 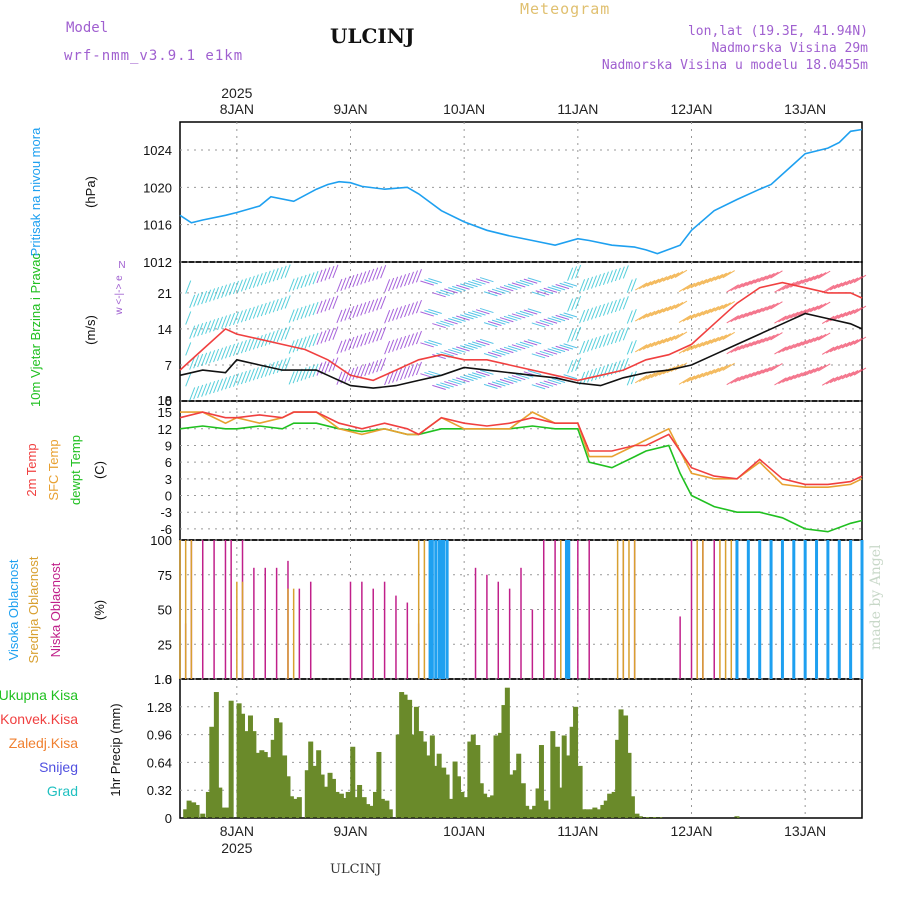 I want to click on footer-station: ULCINJ, so click(x=356, y=869).